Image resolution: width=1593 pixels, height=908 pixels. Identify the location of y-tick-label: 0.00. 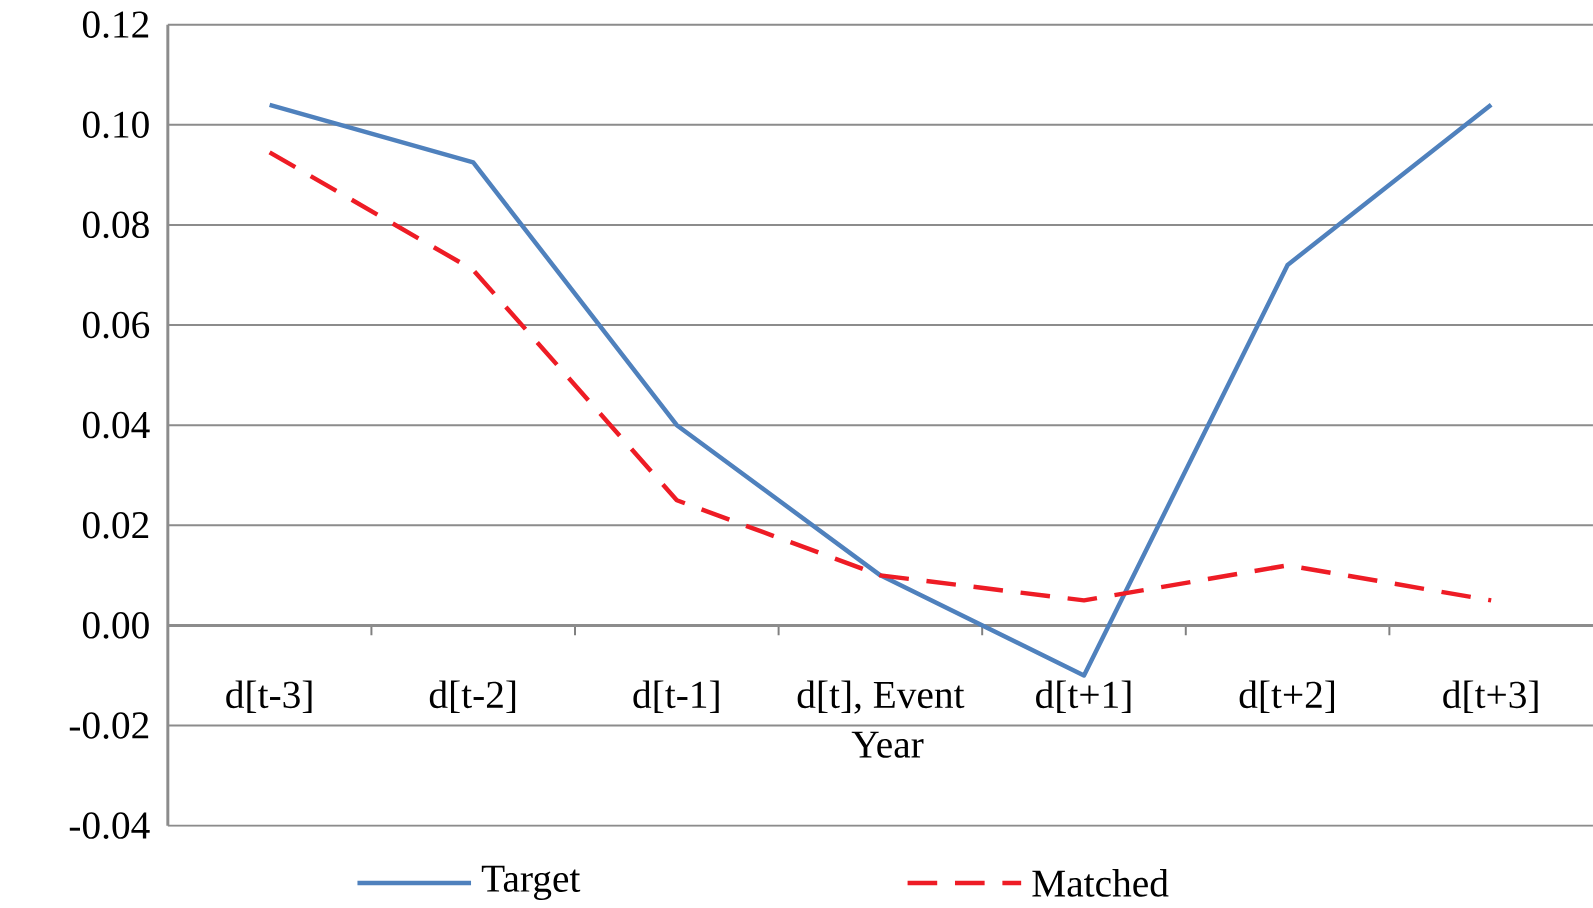
(115, 625).